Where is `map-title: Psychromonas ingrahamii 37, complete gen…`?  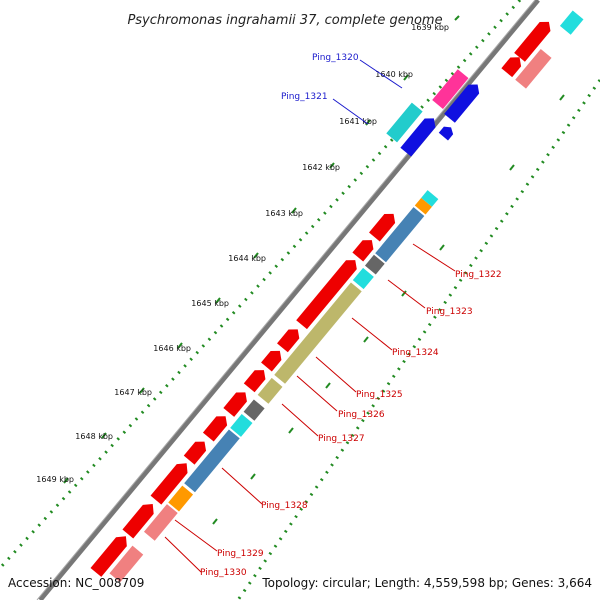 map-title: Psychromonas ingrahamii 37, complete gen… is located at coordinates (284, 20).